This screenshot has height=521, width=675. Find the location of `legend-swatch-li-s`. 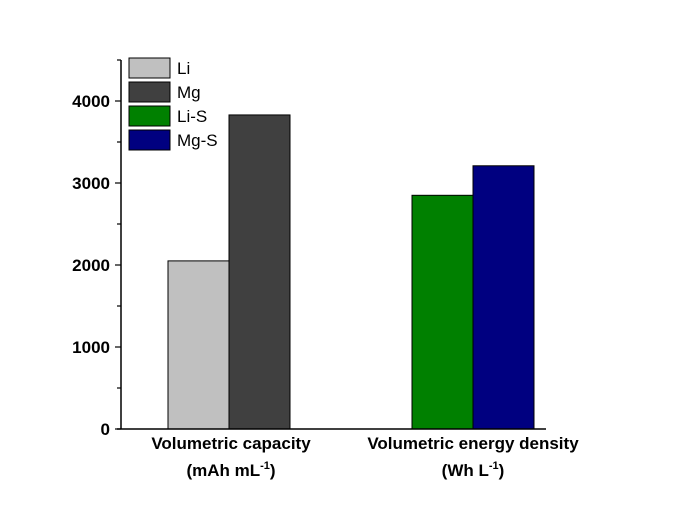

legend-swatch-li-s is located at coordinates (149, 116).